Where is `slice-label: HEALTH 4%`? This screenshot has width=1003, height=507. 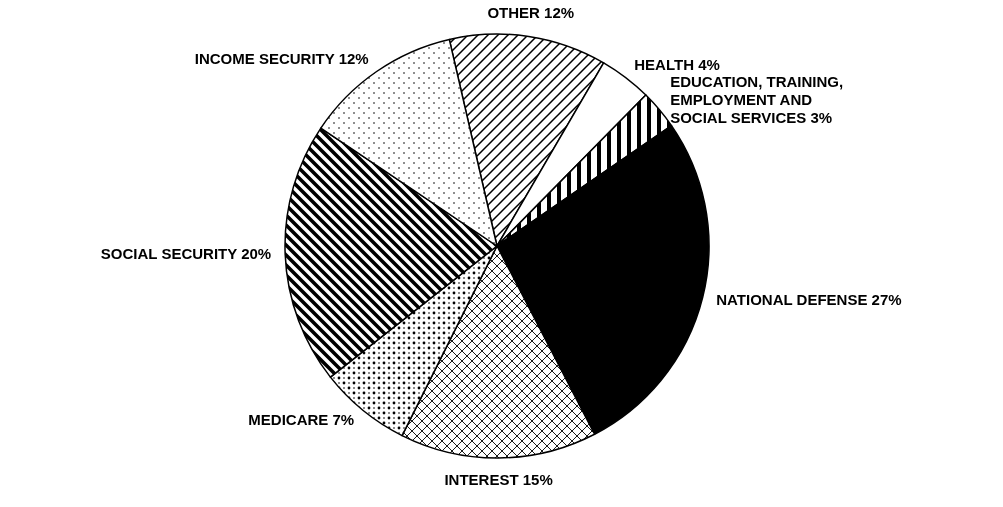
slice-label: HEALTH 4% is located at coordinates (677, 65).